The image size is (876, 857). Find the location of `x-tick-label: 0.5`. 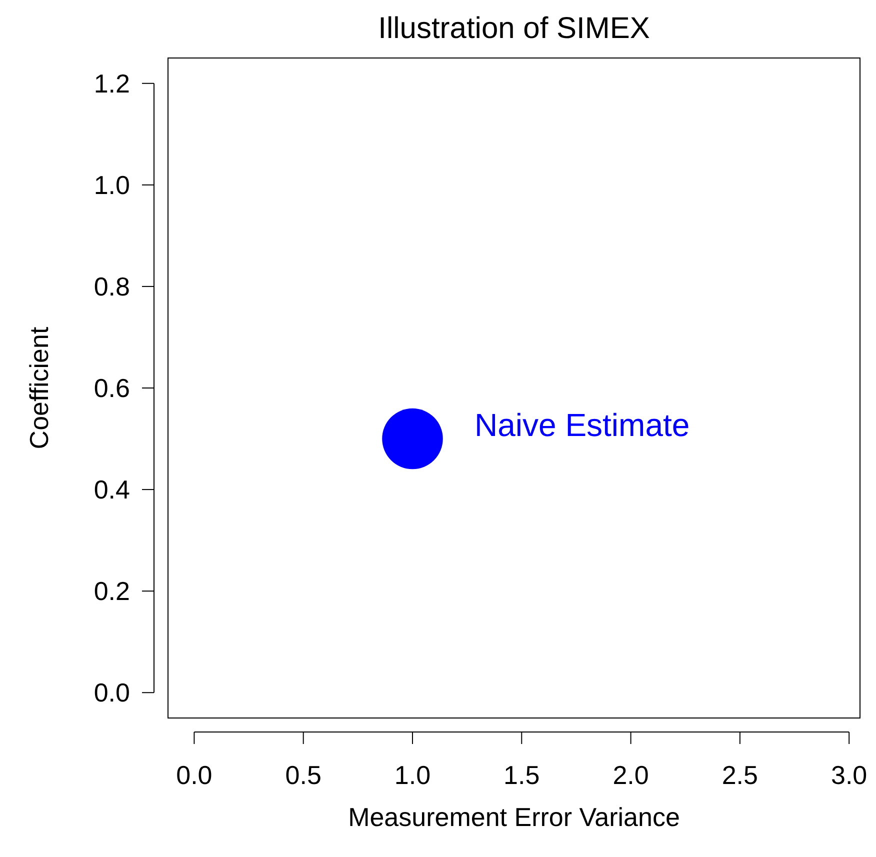

x-tick-label: 0.5 is located at coordinates (303, 775).